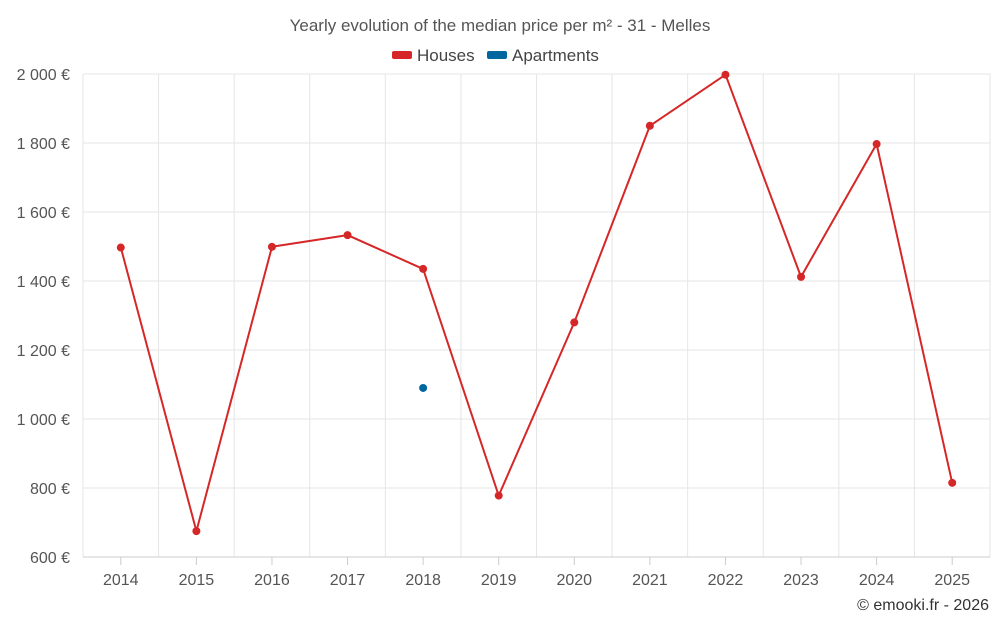 Image resolution: width=1000 pixels, height=625 pixels. I want to click on legend-swatch-houses, so click(402, 55).